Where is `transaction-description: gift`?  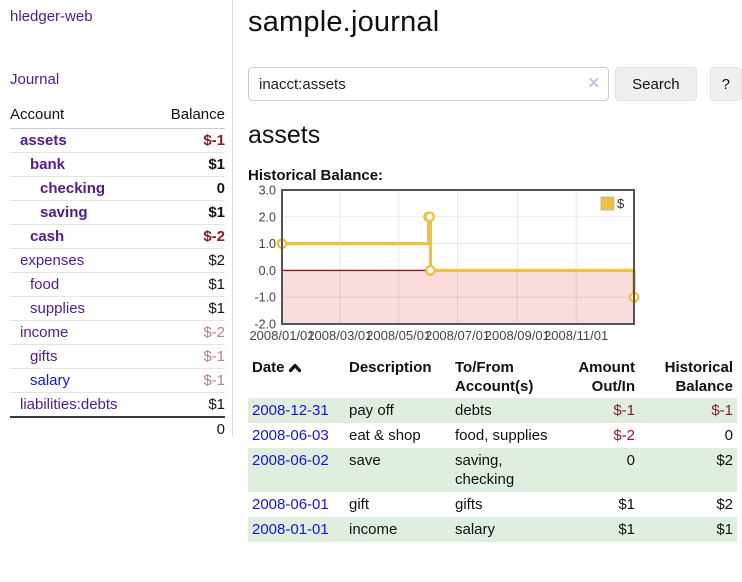
transaction-description: gift is located at coordinates (359, 504).